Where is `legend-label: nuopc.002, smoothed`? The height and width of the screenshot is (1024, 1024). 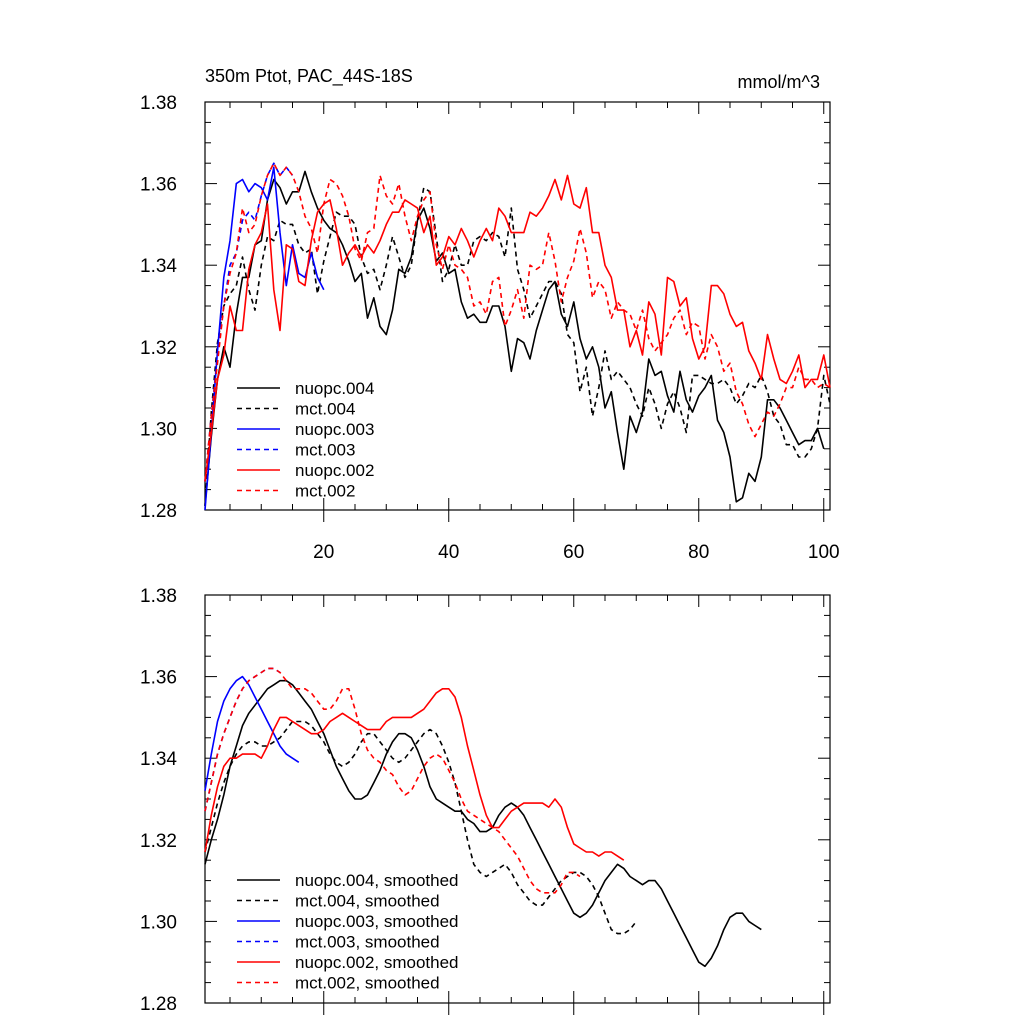
legend-label: nuopc.002, smoothed is located at coordinates (377, 962).